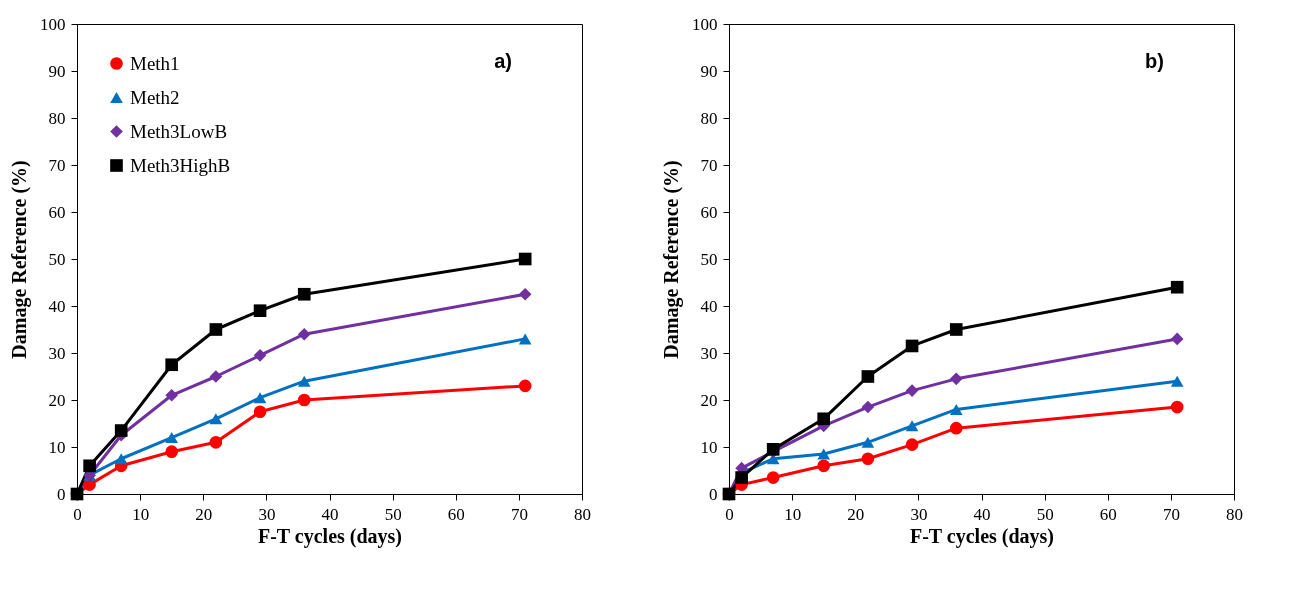 The height and width of the screenshot is (600, 1312). What do you see at coordinates (155, 97) in the screenshot?
I see `legend-label: Meth2` at bounding box center [155, 97].